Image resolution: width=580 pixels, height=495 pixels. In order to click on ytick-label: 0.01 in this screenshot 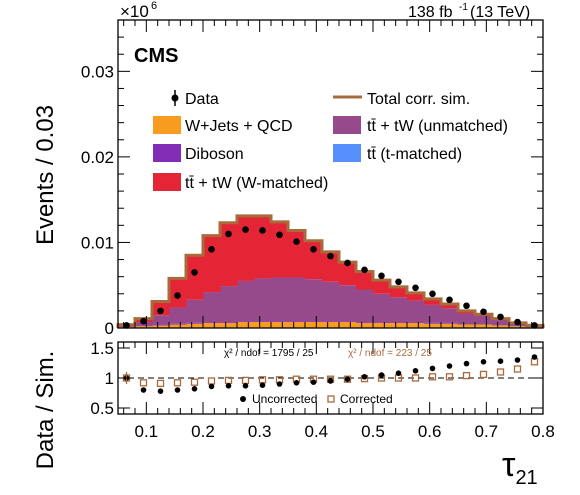, I will do `click(97, 242)`.